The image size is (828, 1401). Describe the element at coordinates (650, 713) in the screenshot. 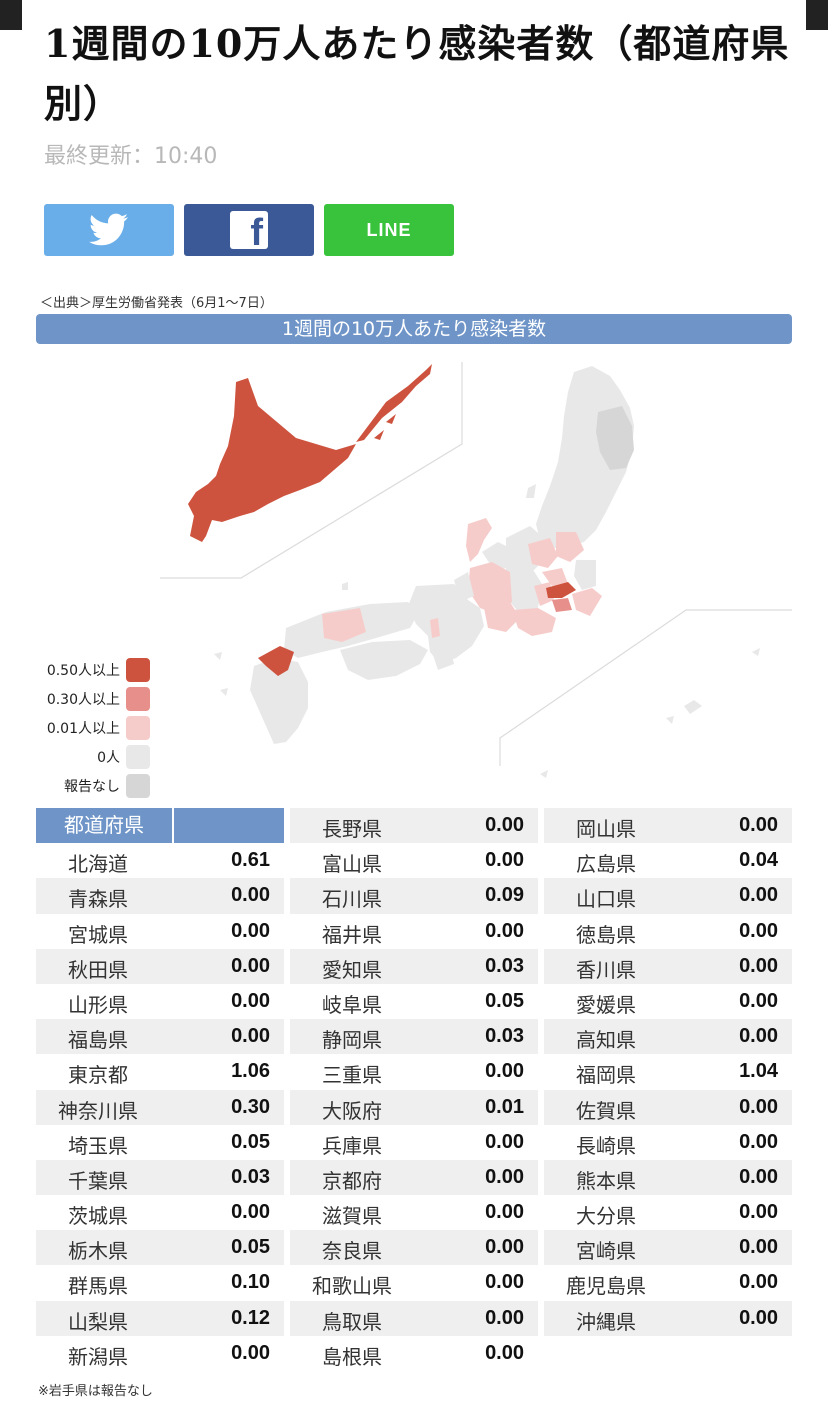

I see `region-okinawa` at that location.